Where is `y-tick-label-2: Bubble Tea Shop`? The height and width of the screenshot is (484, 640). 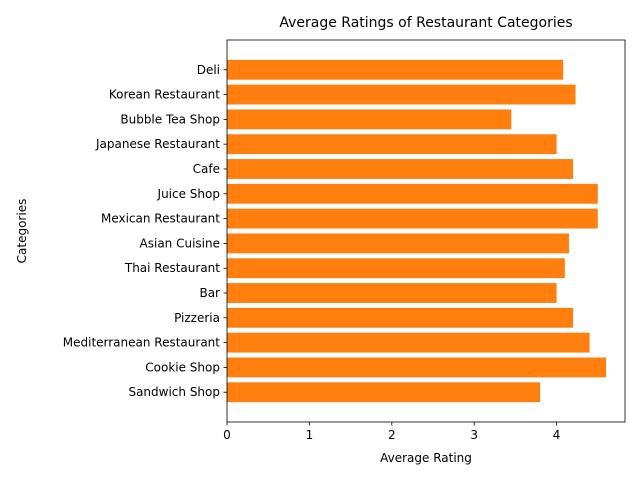
y-tick-label-2: Bubble Tea Shop is located at coordinates (170, 119).